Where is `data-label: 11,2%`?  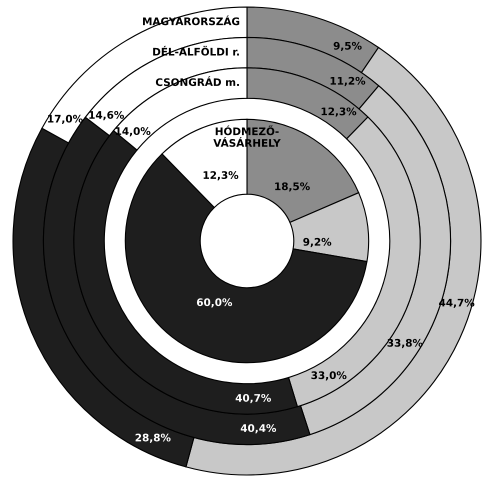 data-label: 11,2% is located at coordinates (348, 81).